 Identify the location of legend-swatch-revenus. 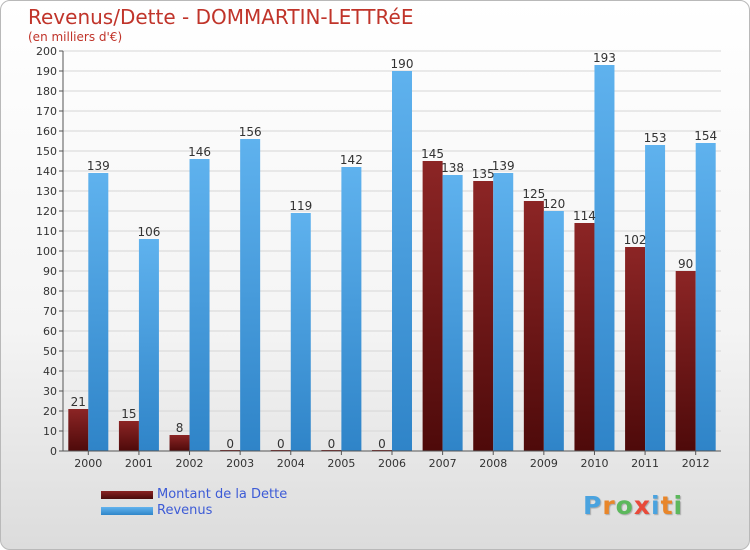
(127, 511).